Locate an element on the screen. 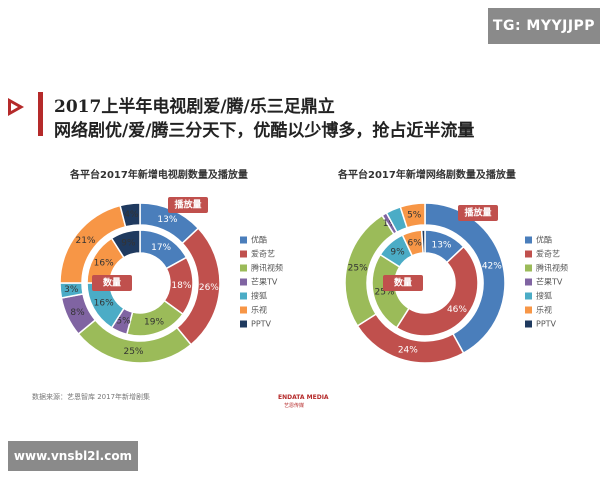 This screenshot has height=480, width=600. watermark-bottom-badge: www.vnsbl2l.com is located at coordinates (73, 456).